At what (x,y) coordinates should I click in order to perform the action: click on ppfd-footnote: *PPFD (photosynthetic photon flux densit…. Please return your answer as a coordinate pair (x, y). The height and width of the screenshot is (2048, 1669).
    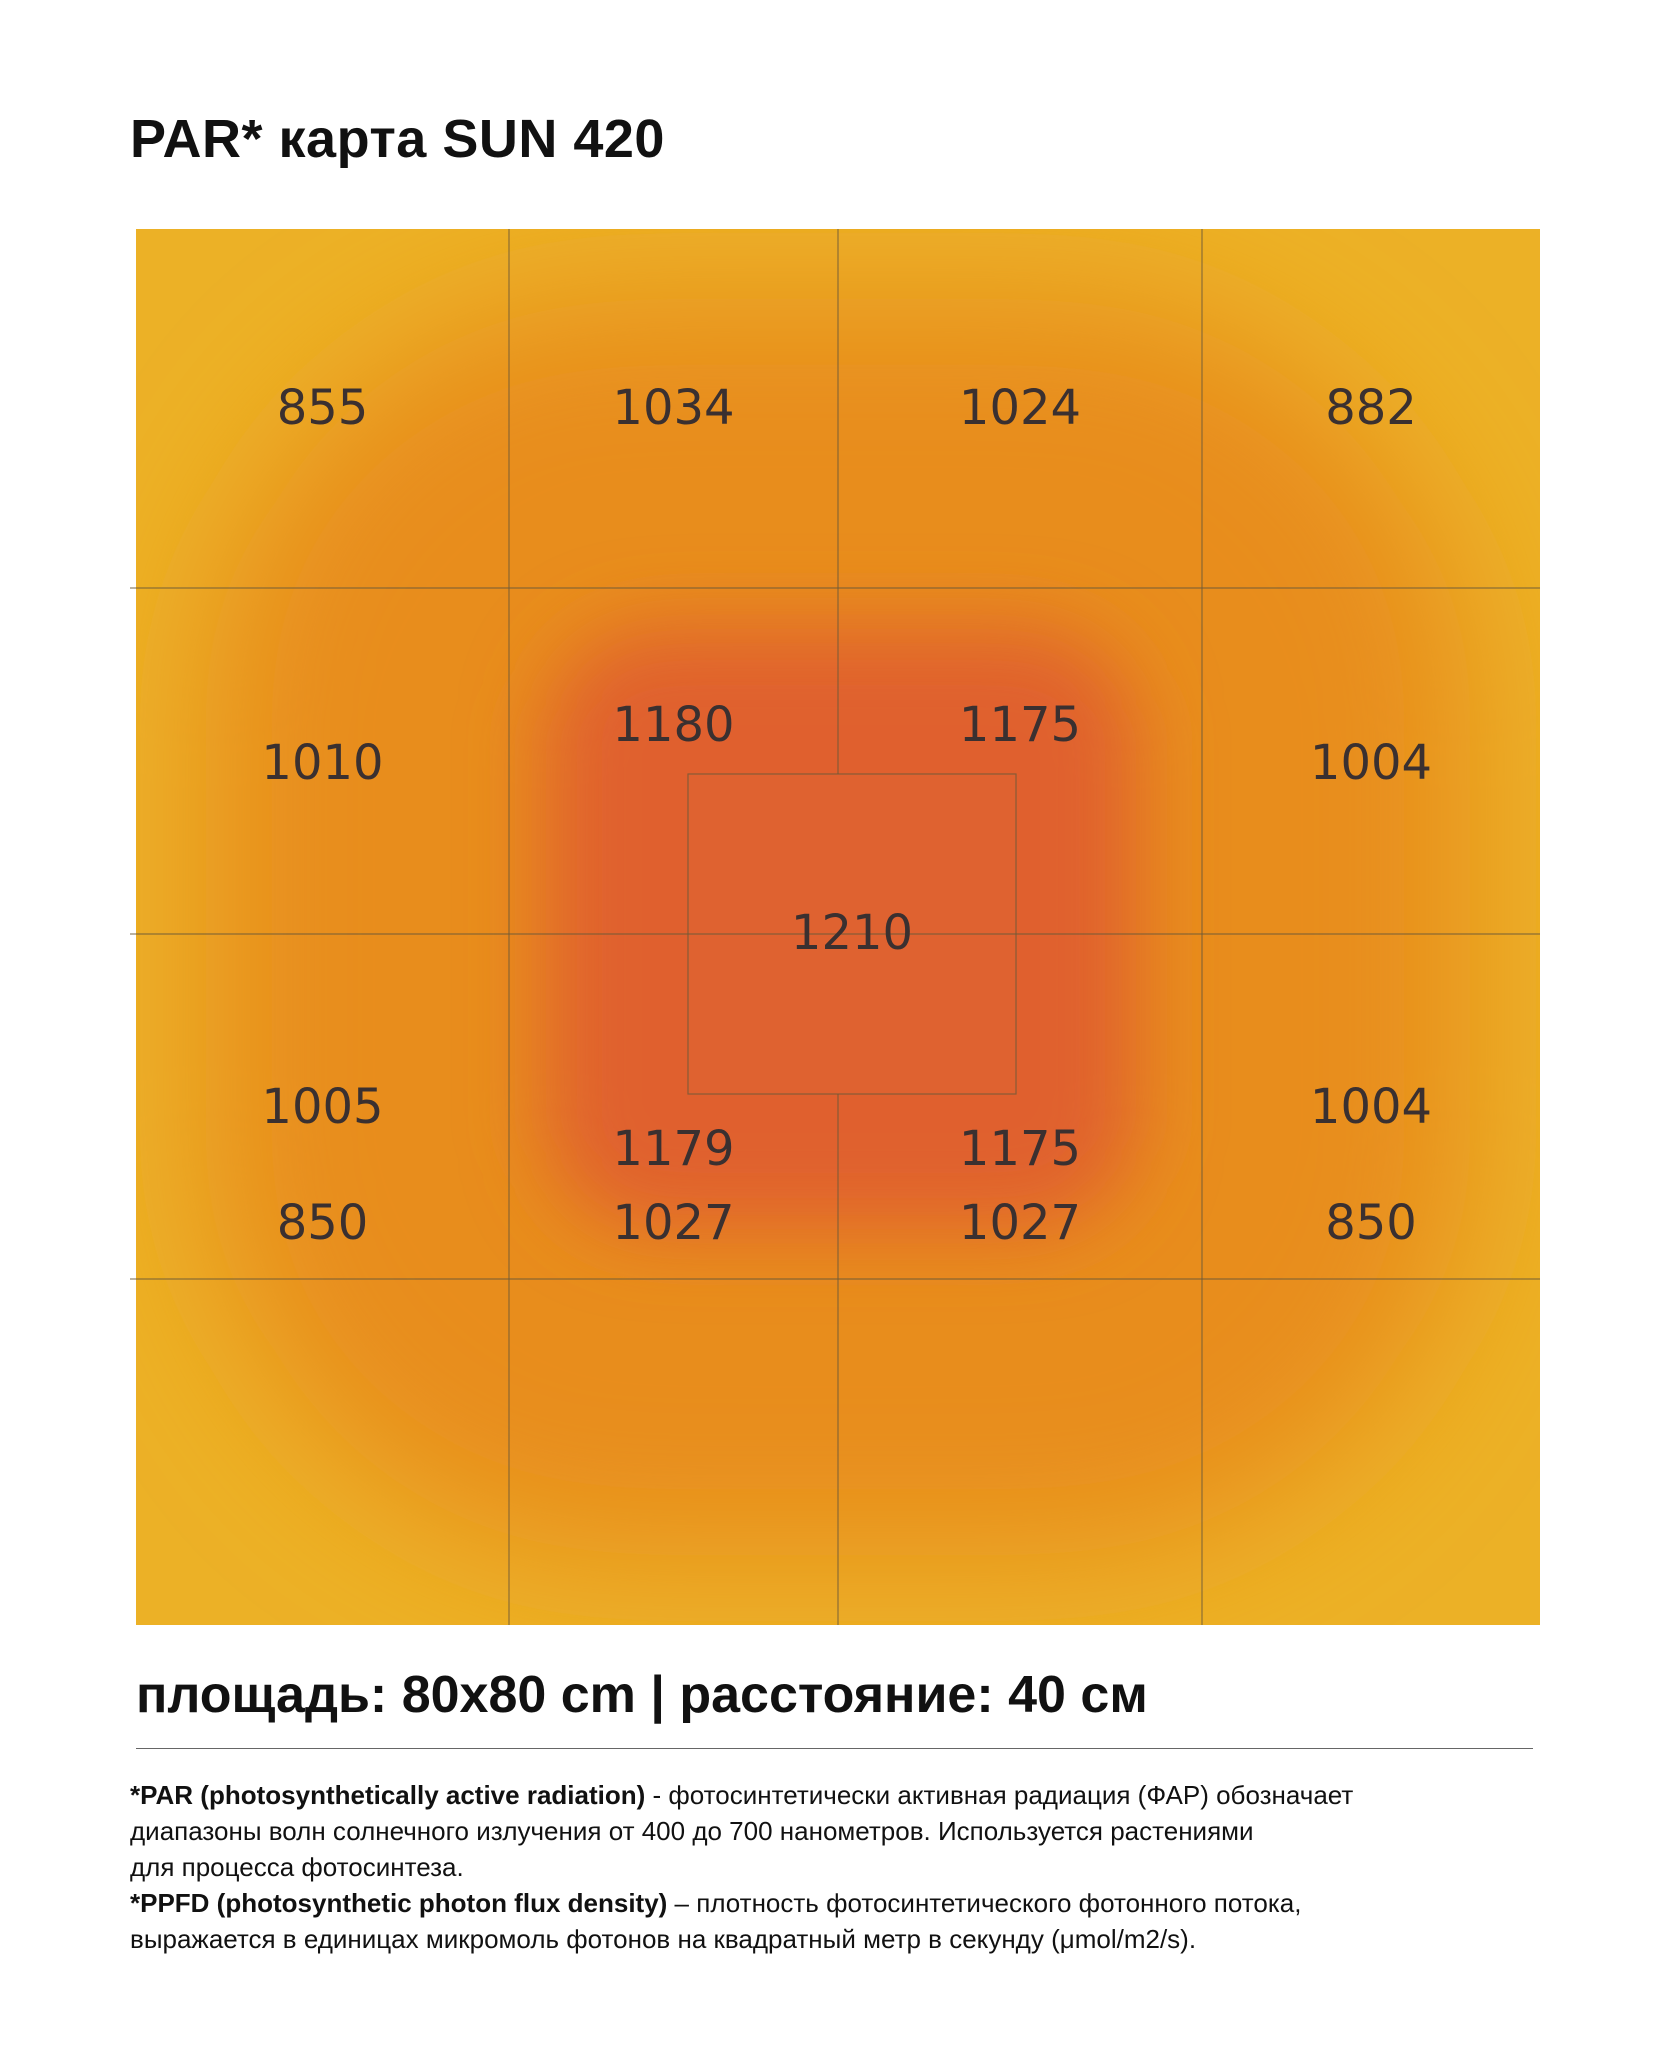
    Looking at the image, I should click on (840, 1903).